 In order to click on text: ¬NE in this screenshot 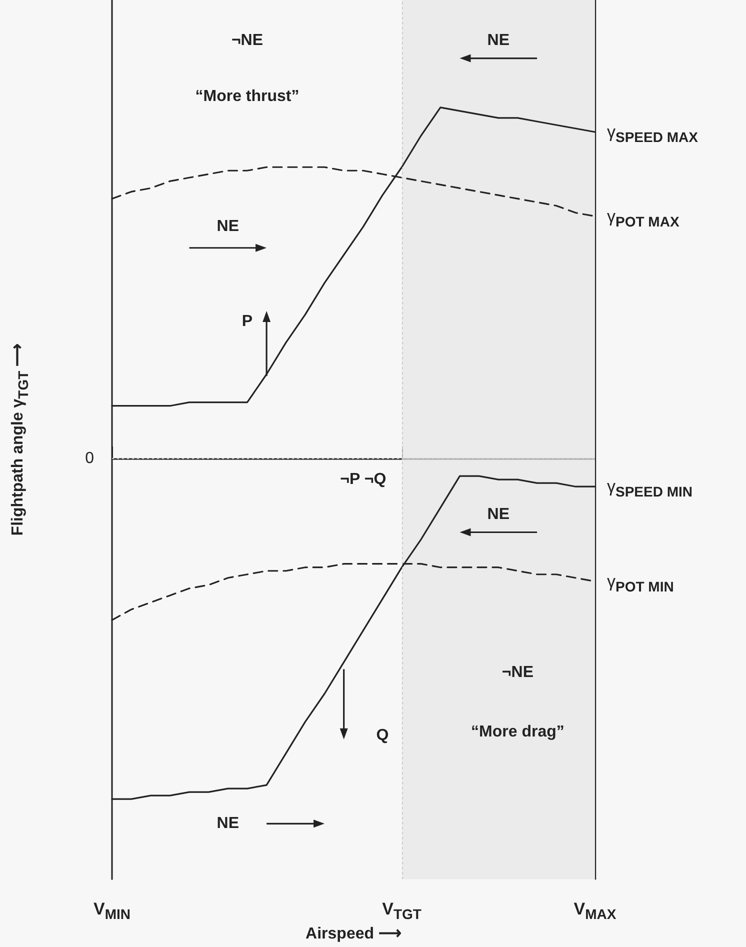, I will do `click(247, 40)`.